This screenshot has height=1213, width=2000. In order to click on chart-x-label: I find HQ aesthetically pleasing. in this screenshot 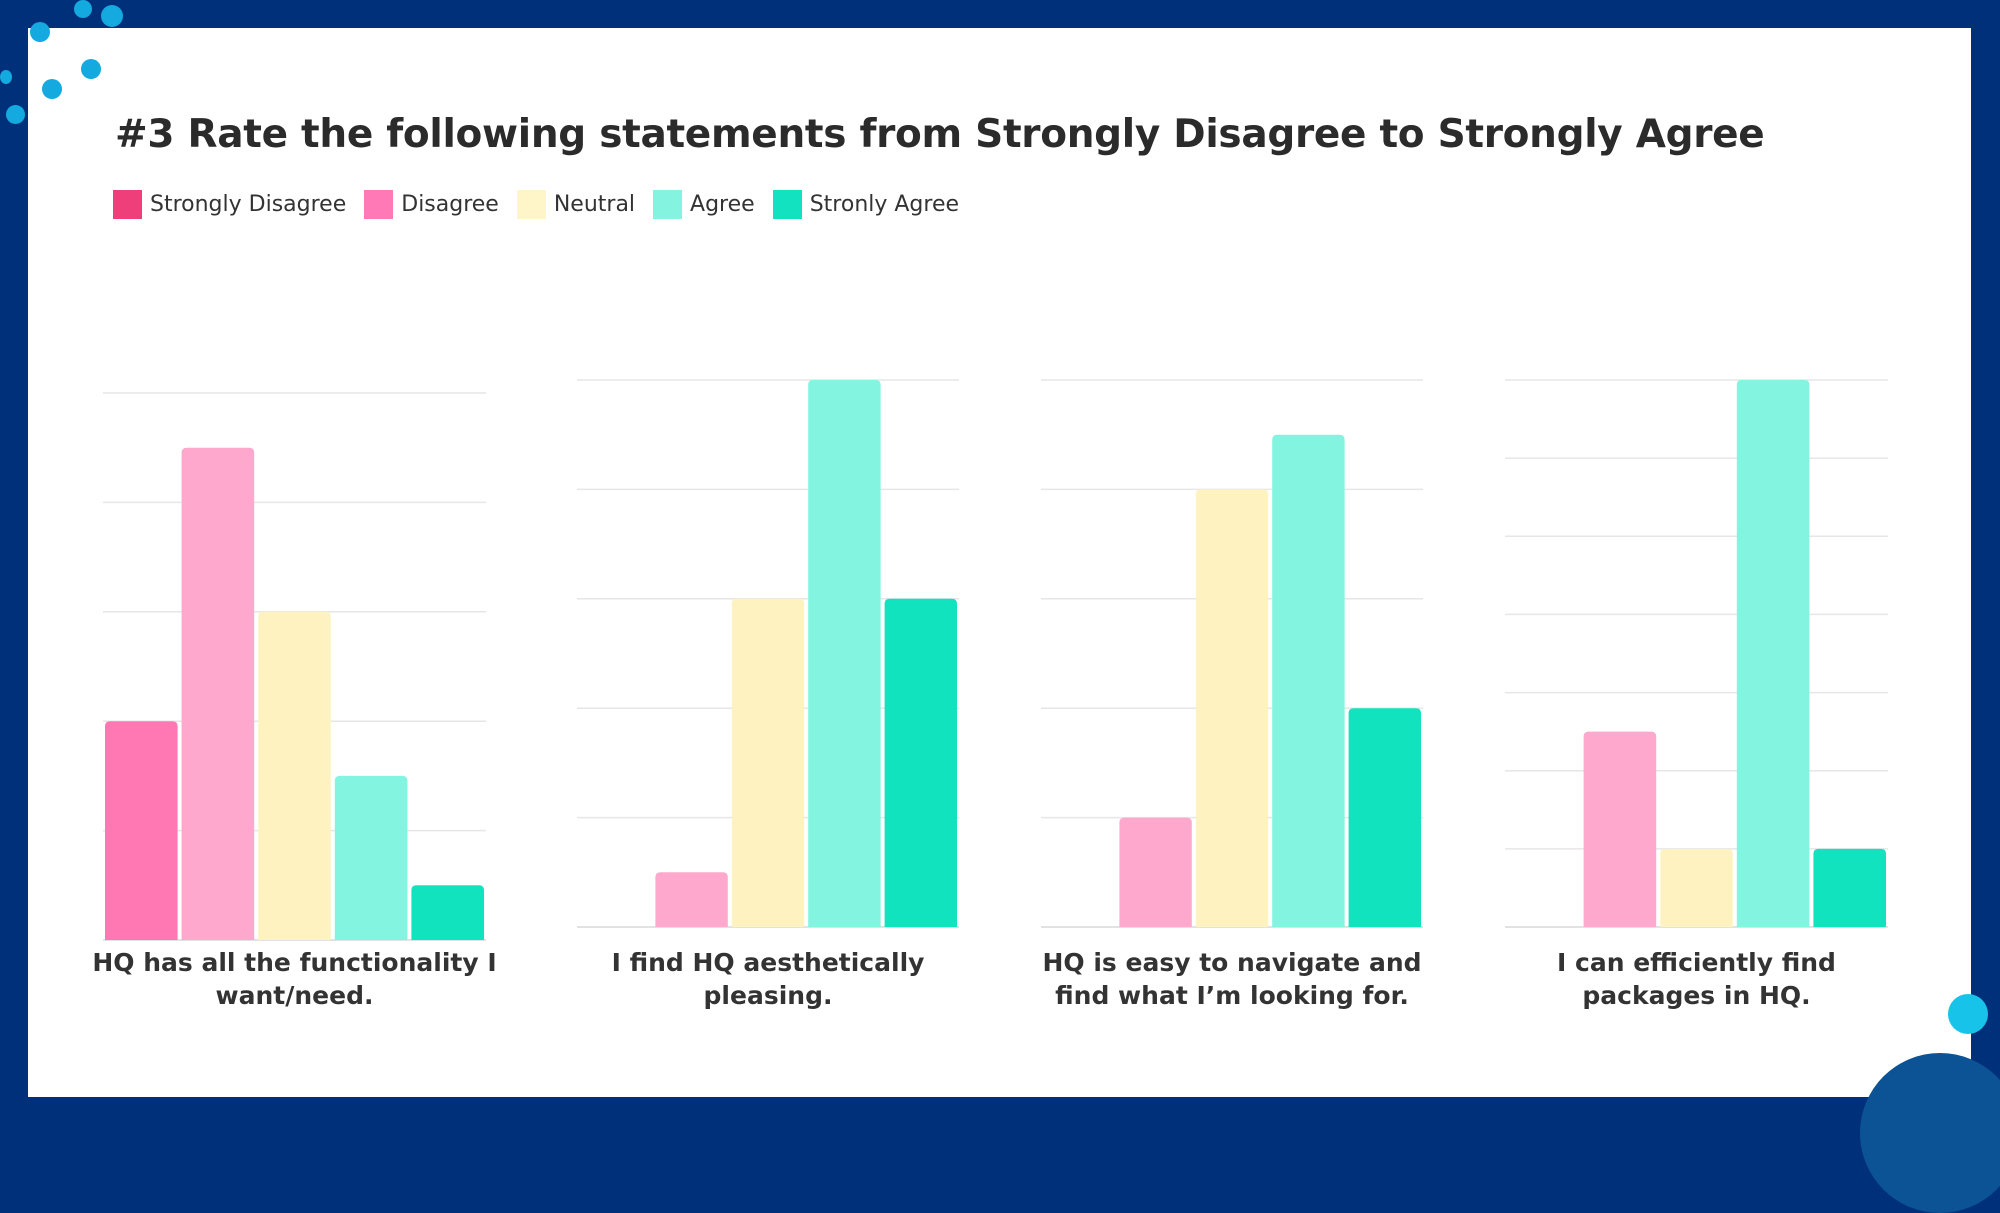, I will do `click(768, 979)`.